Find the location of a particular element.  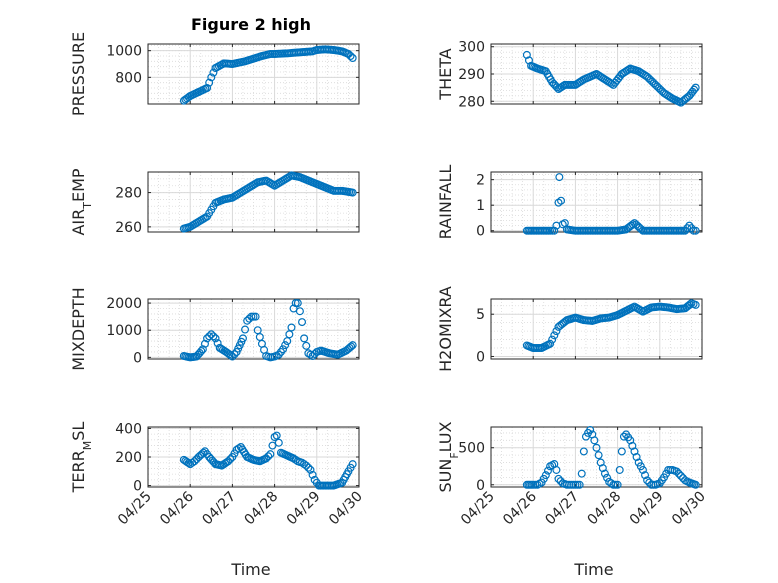

subplot-3: 260 280 AIRTEMP is located at coordinates (214, 202).